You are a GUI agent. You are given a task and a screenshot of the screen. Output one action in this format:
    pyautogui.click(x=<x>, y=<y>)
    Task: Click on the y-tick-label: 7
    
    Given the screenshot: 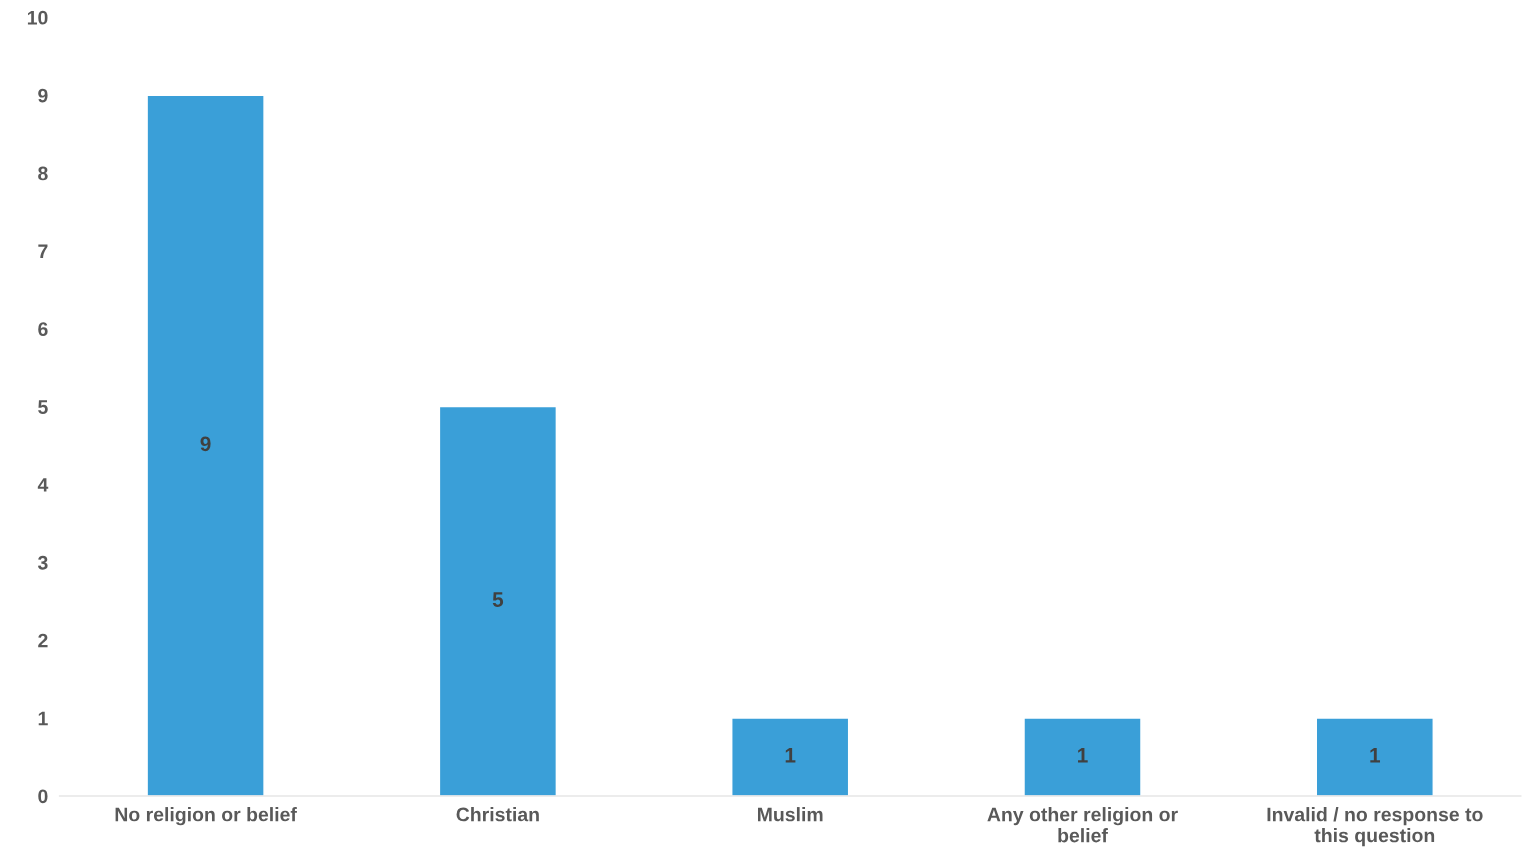 What is the action you would take?
    pyautogui.click(x=43, y=251)
    